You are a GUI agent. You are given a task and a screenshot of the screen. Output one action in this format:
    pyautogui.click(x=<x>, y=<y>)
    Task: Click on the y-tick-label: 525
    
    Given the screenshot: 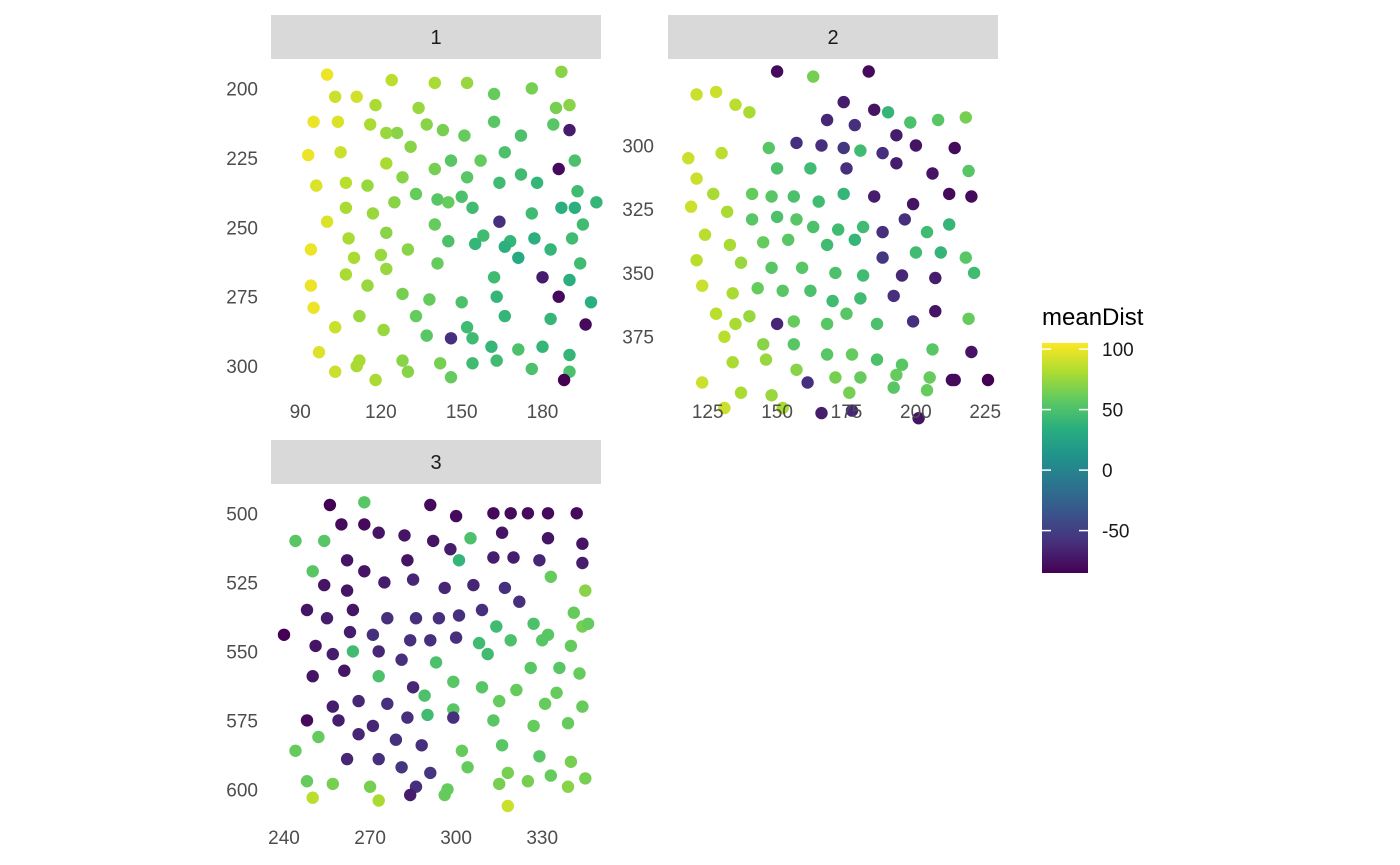 What is the action you would take?
    pyautogui.click(x=242, y=583)
    